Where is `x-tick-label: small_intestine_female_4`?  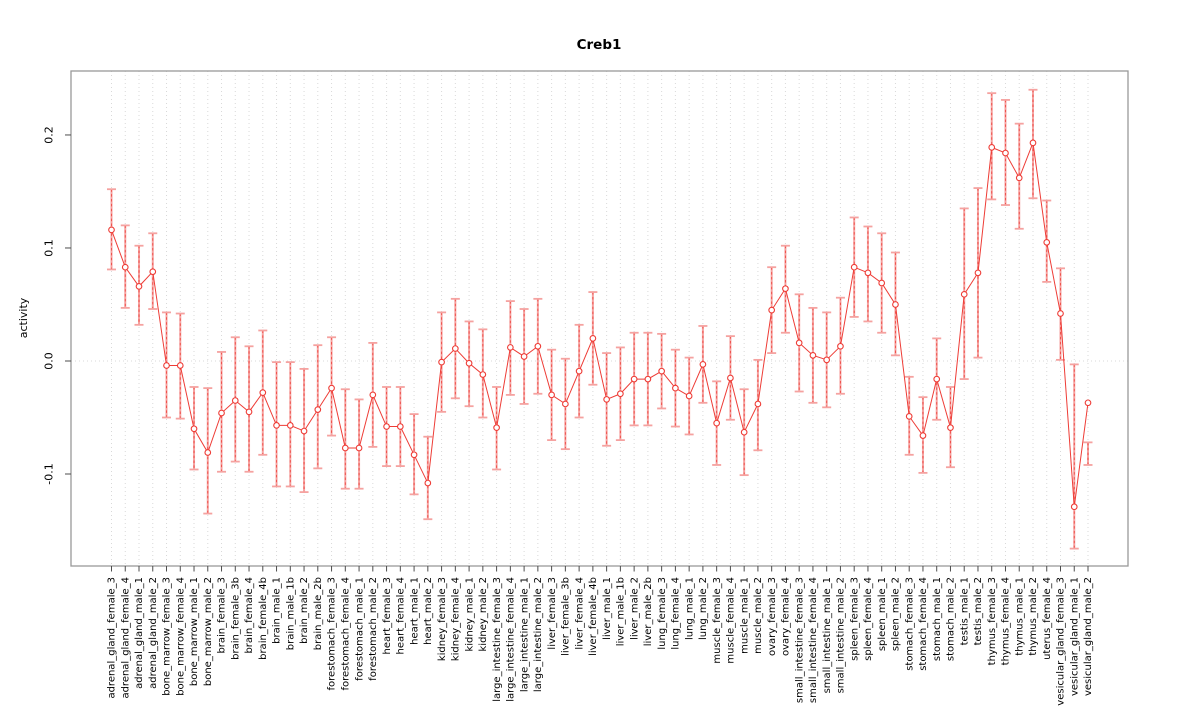
x-tick-label: small_intestine_female_4 is located at coordinates (813, 640).